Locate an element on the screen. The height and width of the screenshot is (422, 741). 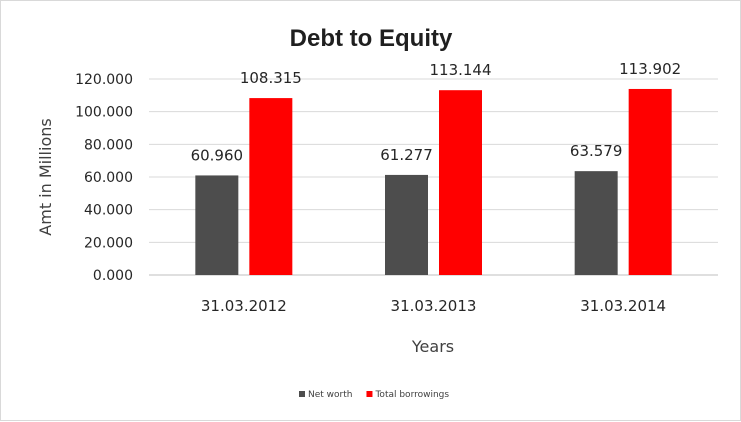
y-tick-label: 120.000 is located at coordinates (104, 80).